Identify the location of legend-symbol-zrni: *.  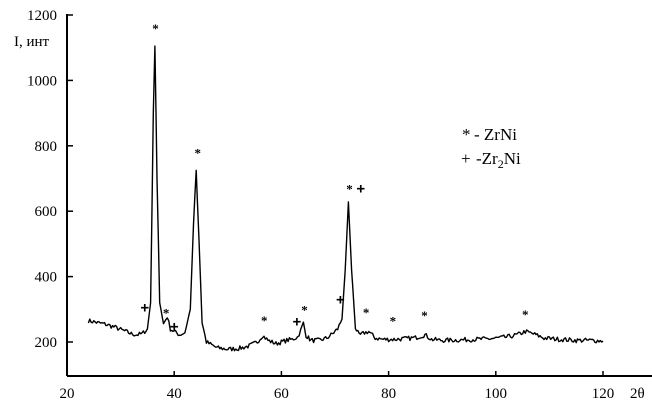
(466, 134).